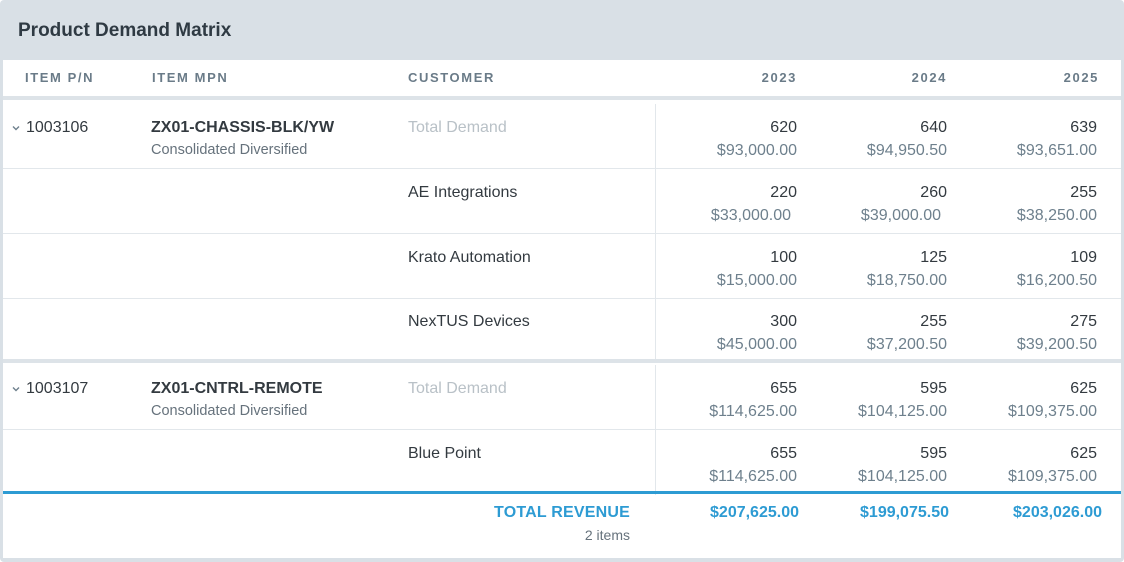 Image resolution: width=1124 pixels, height=562 pixels. Describe the element at coordinates (750, 215) in the screenshot. I see `amount-2023: $33,000.00` at that location.